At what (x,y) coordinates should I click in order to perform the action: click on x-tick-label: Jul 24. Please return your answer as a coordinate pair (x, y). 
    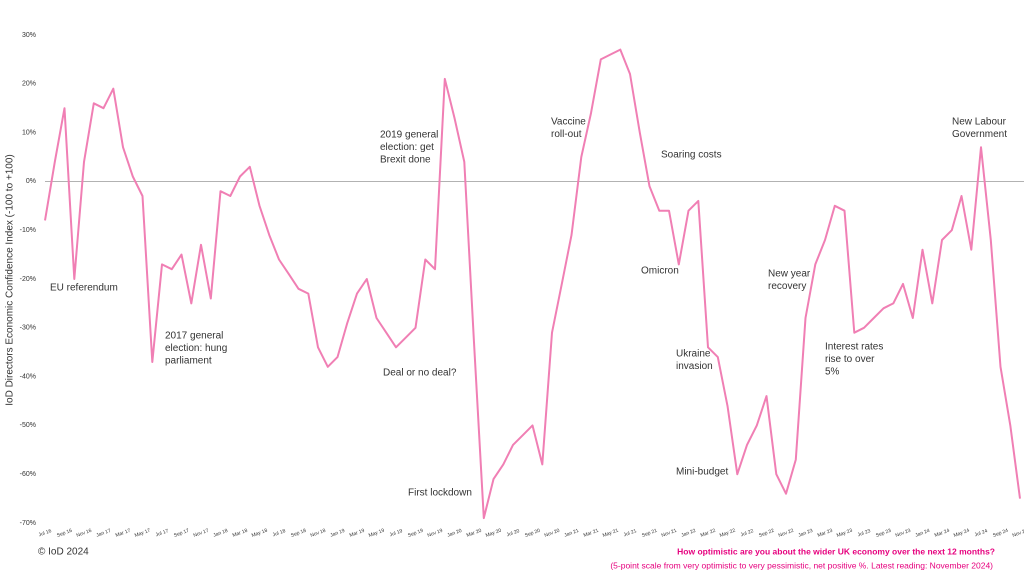
    Looking at the image, I should click on (981, 533).